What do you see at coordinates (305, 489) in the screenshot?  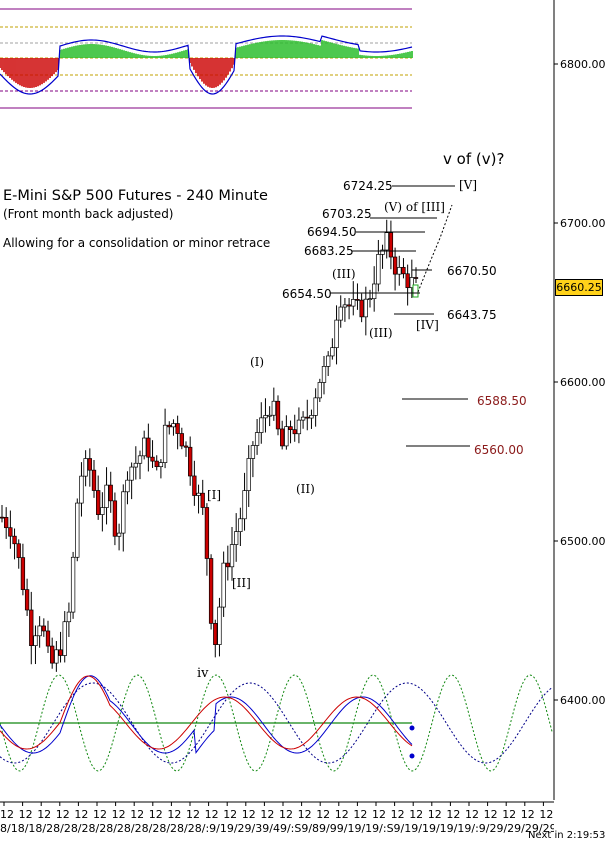 I see `wave-label-II-paren: (II)` at bounding box center [305, 489].